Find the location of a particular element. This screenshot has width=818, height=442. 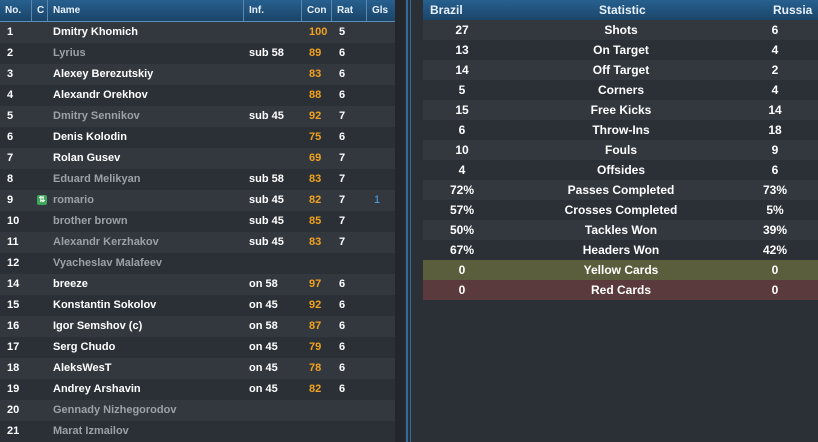

player-row: 19 Andrey Arshavin on 45 82 6 is located at coordinates (197, 389).